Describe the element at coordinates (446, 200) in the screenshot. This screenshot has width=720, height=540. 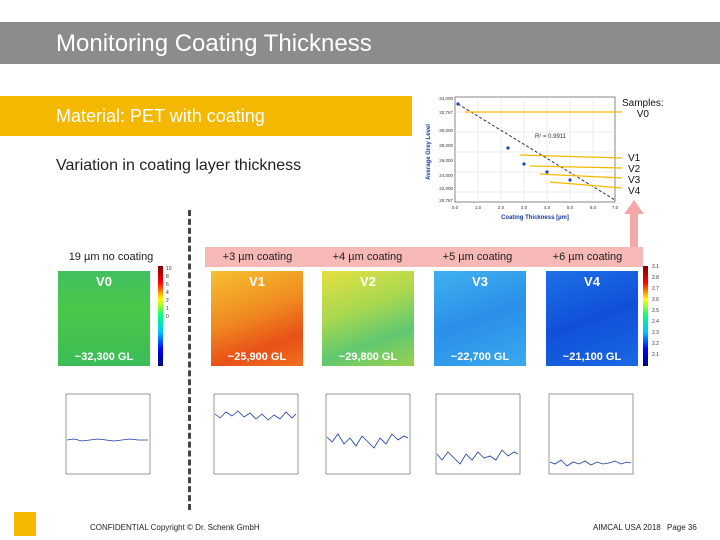
I see `svg-text: 20,767` at that location.